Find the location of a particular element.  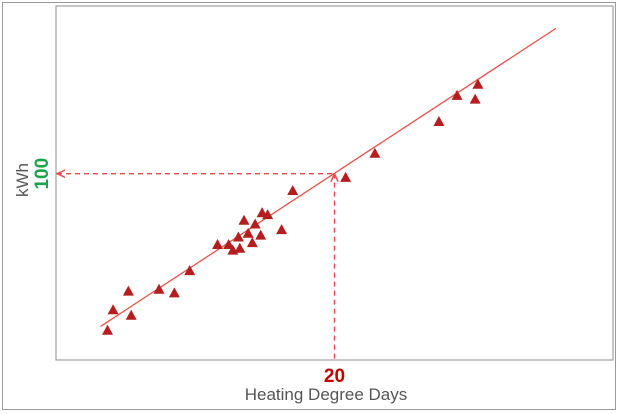

callout-y-value: 100 is located at coordinates (42, 174).